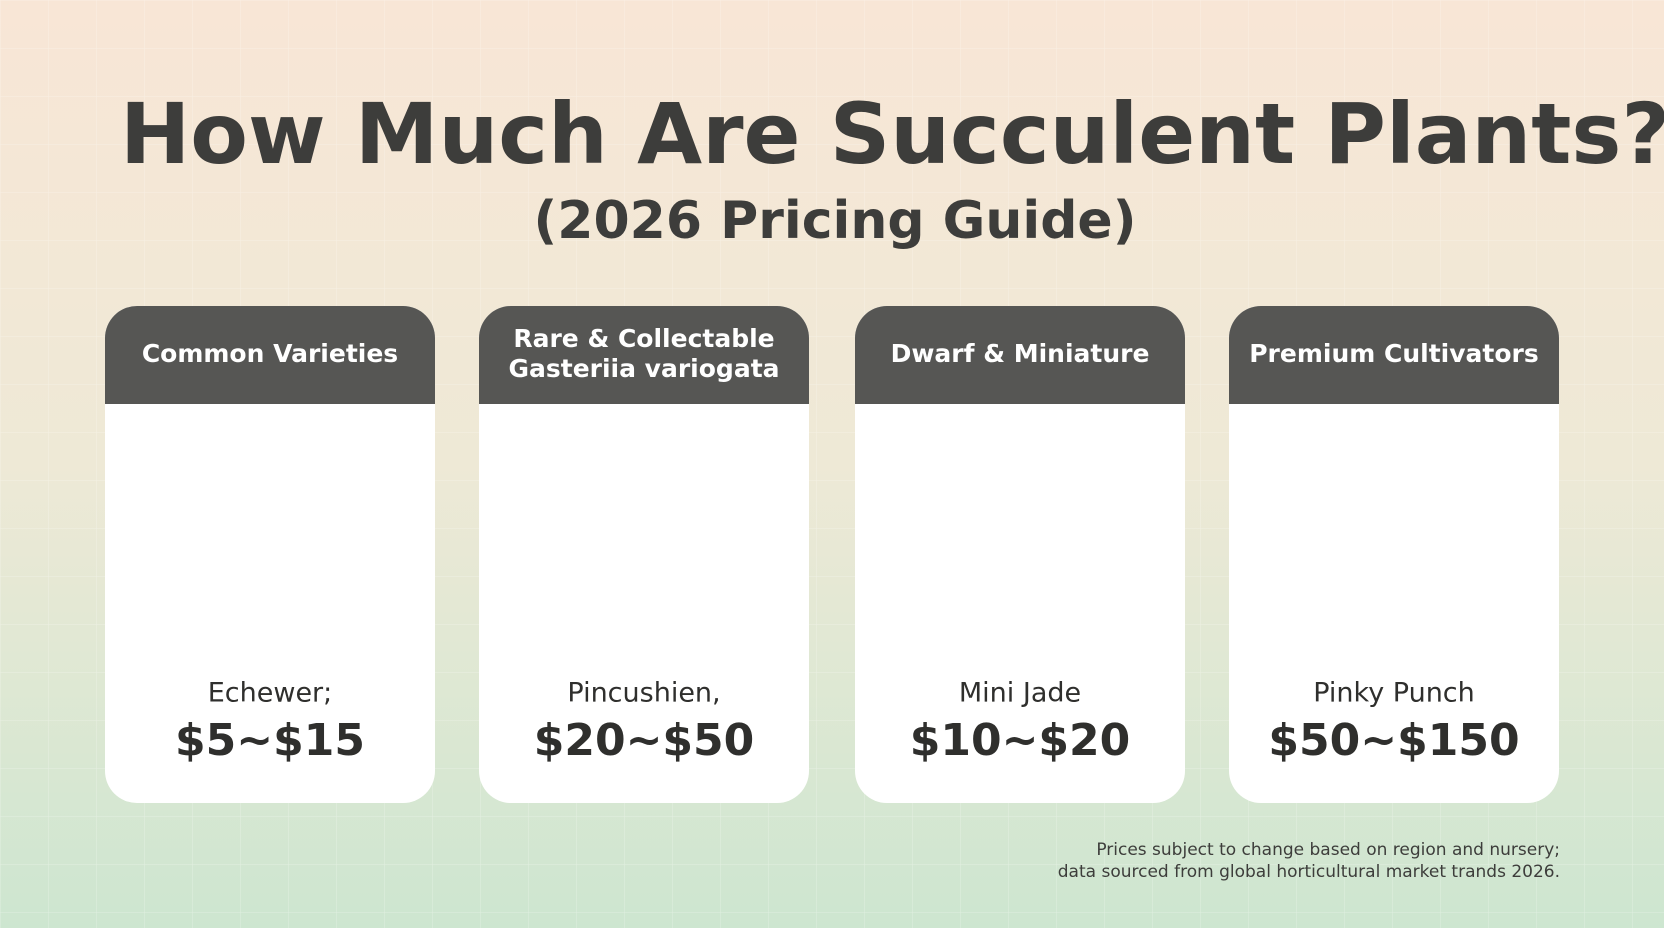 Image resolution: width=1664 pixels, height=928 pixels. What do you see at coordinates (1020, 740) in the screenshot?
I see `price-range: $10~$20` at bounding box center [1020, 740].